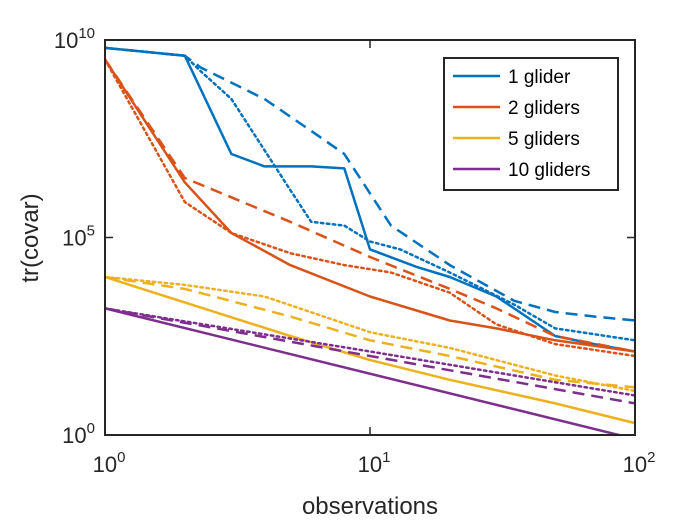  Describe the element at coordinates (370, 506) in the screenshot. I see `x-axis-label: observations` at that location.